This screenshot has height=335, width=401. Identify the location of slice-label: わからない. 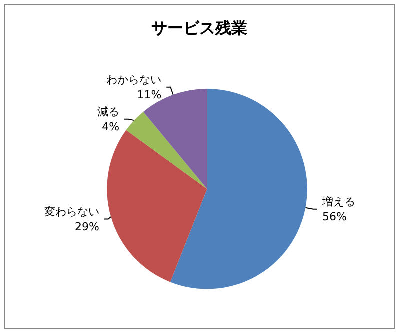
(134, 79).